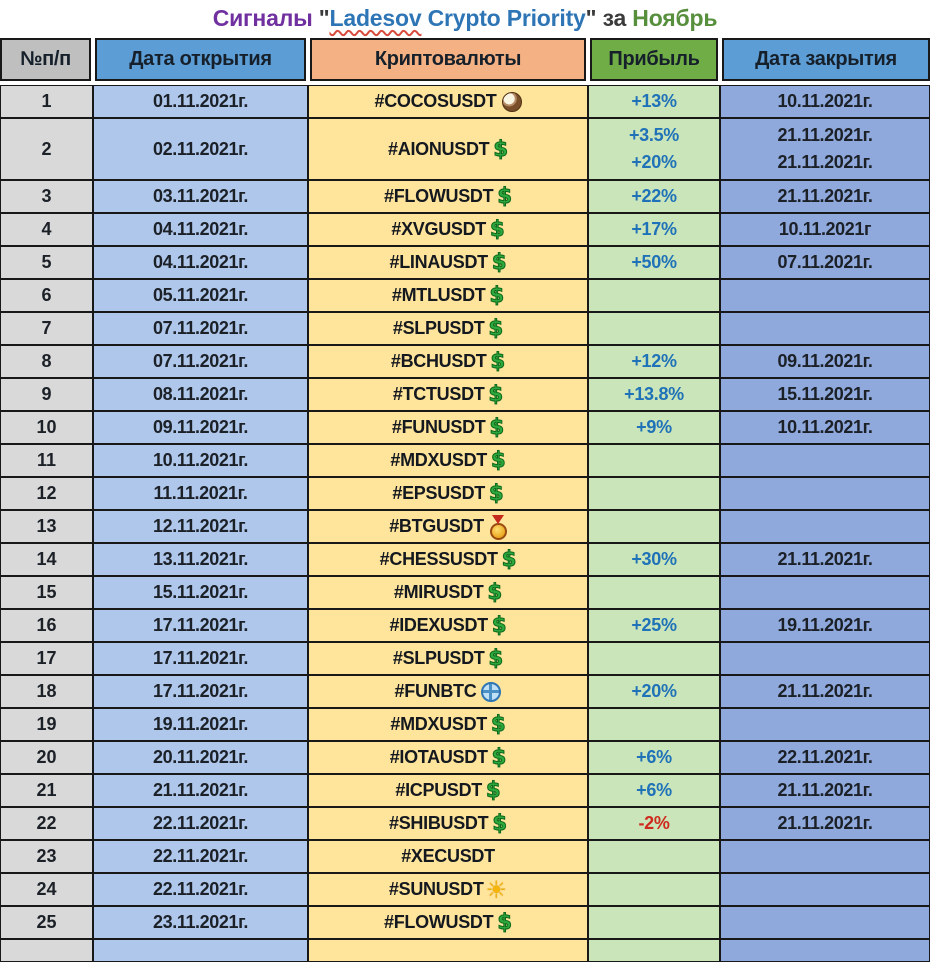 This screenshot has width=930, height=962. What do you see at coordinates (262, 17) in the screenshot?
I see `title-signals-word: Сигналы` at bounding box center [262, 17].